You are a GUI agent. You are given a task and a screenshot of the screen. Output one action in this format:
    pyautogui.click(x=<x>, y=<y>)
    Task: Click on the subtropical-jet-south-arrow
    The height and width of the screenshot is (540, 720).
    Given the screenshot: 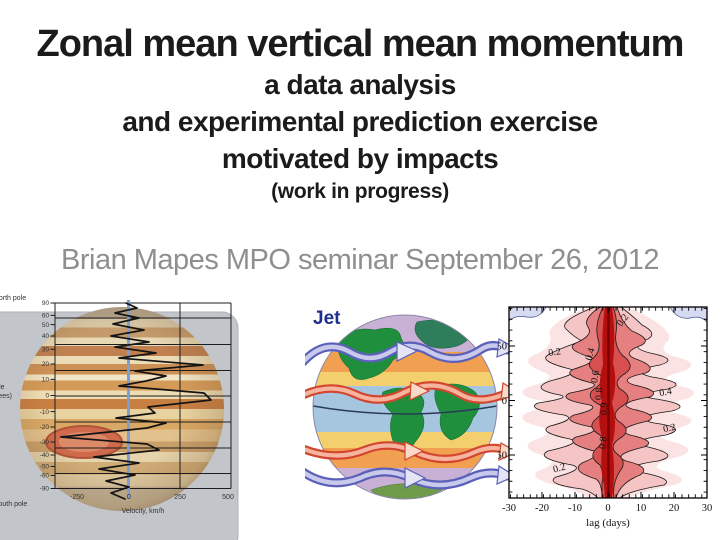 What is the action you would take?
    pyautogui.click(x=407, y=452)
    